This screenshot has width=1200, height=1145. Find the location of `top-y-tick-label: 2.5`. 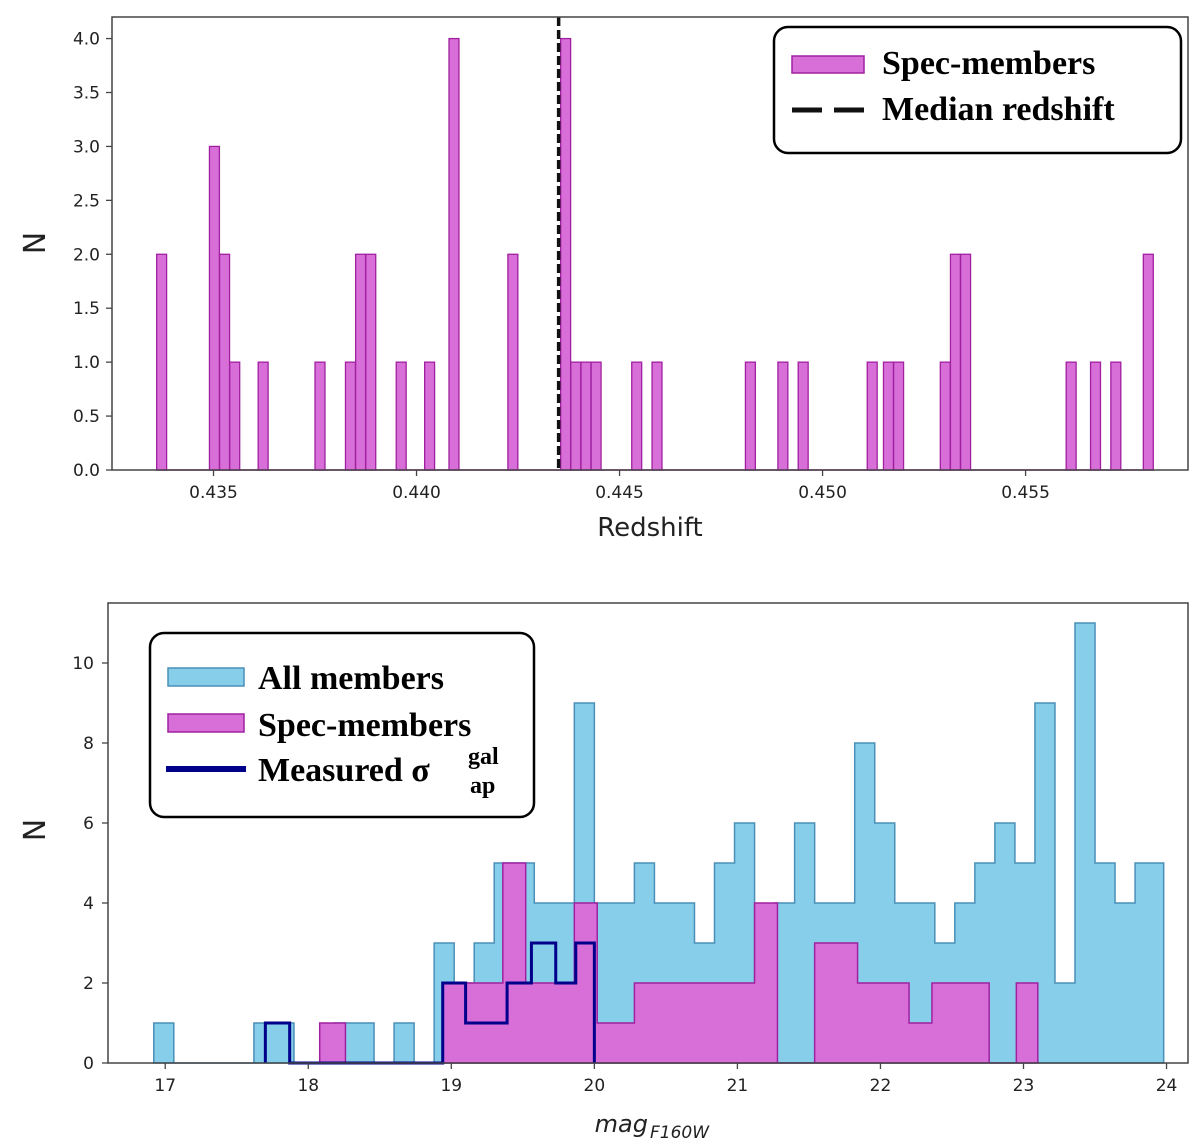

top-y-tick-label: 2.5 is located at coordinates (86, 201).